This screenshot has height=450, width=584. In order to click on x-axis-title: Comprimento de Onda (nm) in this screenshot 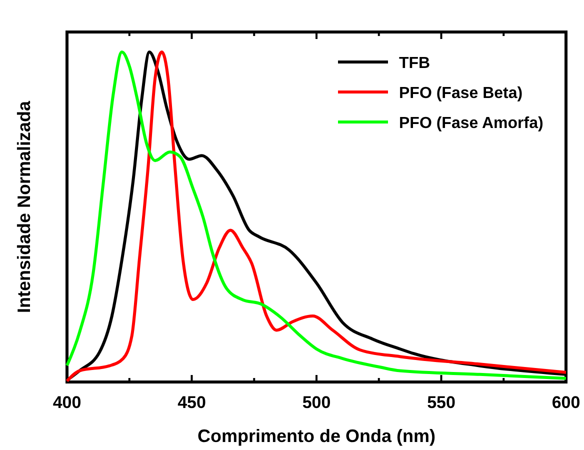, I will do `click(317, 436)`.